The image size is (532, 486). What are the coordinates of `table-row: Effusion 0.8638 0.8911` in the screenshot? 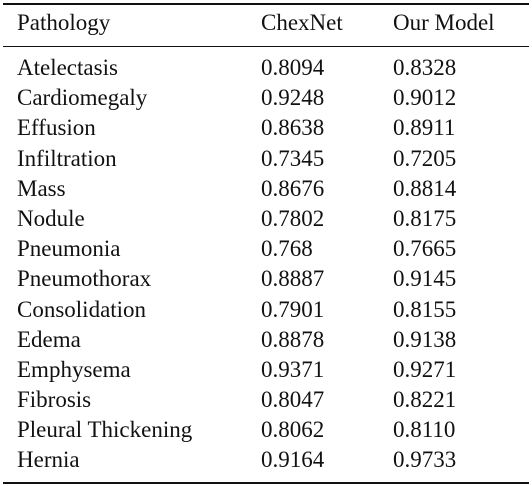 It's located at (266, 128).